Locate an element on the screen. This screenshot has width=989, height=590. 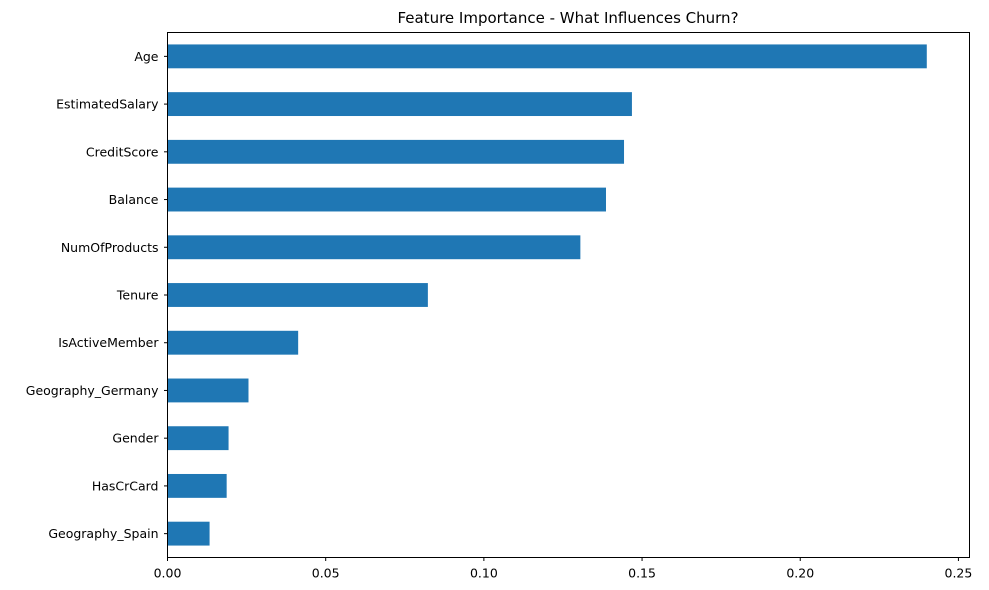
y-tick-label: Age is located at coordinates (146, 56).